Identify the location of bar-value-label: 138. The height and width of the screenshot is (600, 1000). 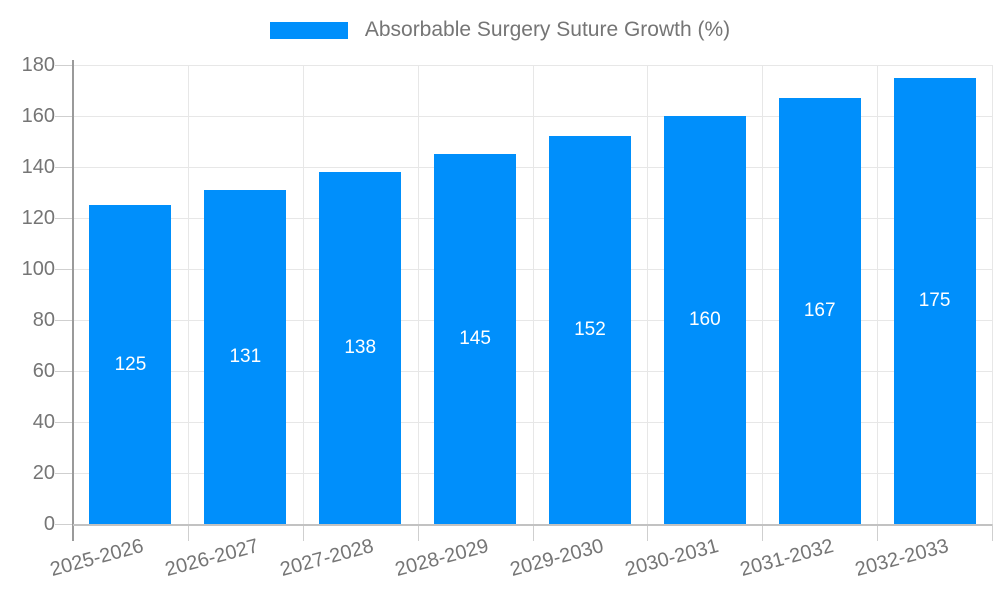
(360, 348).